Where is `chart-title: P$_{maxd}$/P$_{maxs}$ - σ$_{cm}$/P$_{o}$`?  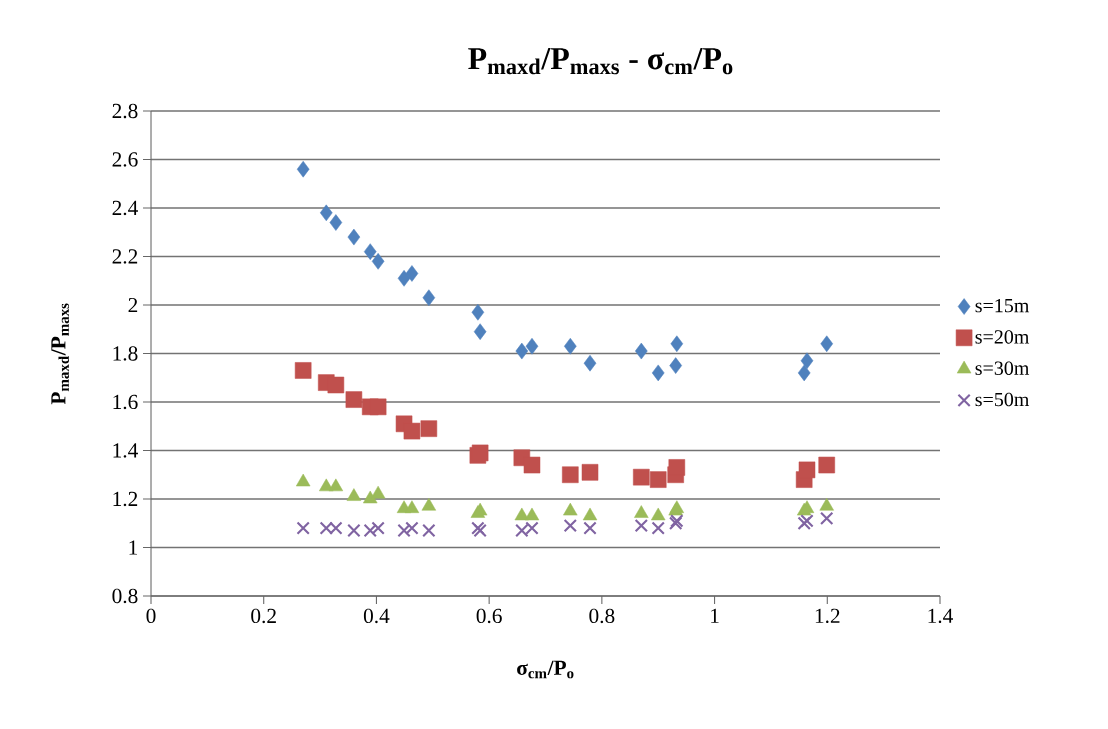
chart-title: P$_{maxd}$/P$_{maxs}$ - σ$_{cm}$/P$_{o}$ is located at coordinates (600, 61).